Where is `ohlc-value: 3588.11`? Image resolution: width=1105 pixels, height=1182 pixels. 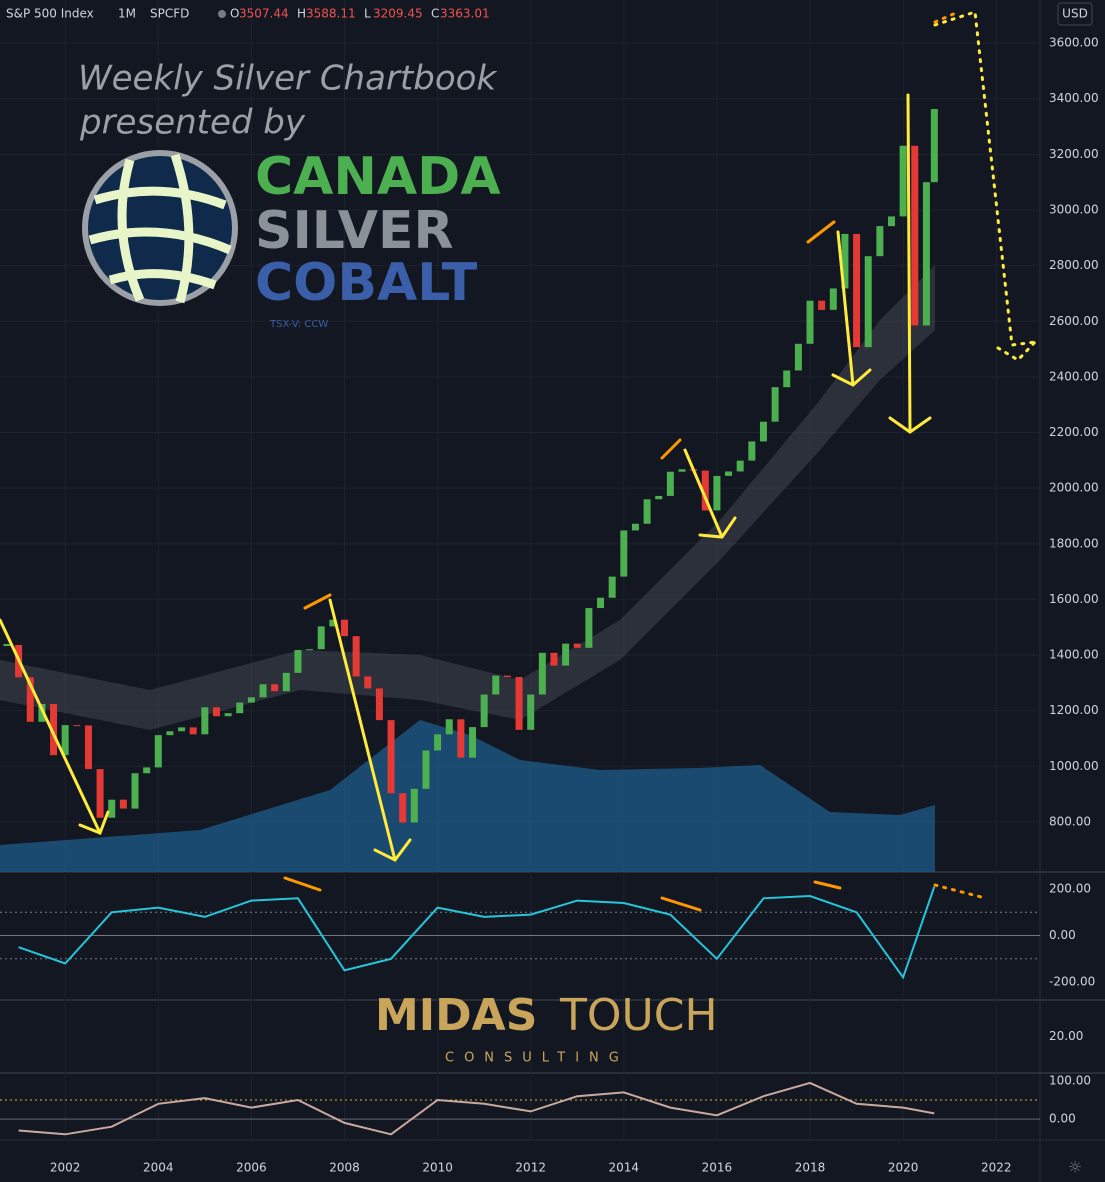
ohlc-value: 3588.11 is located at coordinates (331, 14).